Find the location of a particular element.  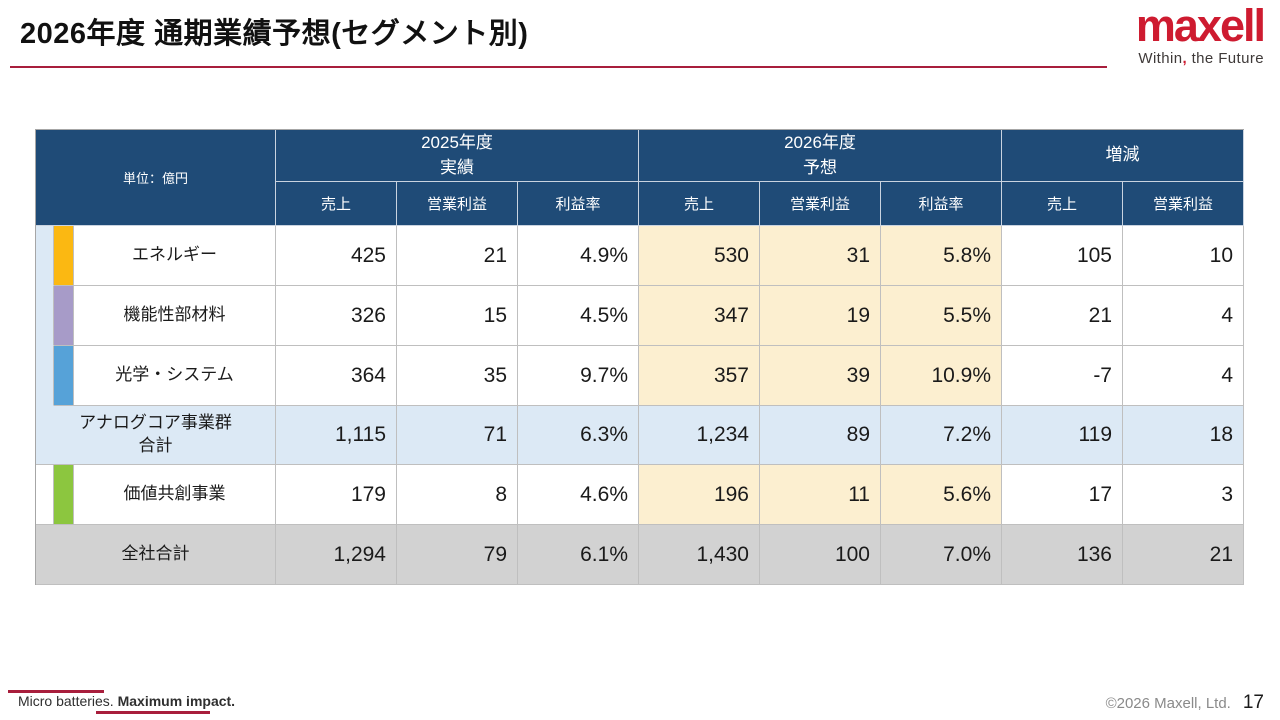

table-sub-header-row: 売上 営業利益 利益率 売上 営業利益 利益率 売上 営業利益 is located at coordinates (640, 204).